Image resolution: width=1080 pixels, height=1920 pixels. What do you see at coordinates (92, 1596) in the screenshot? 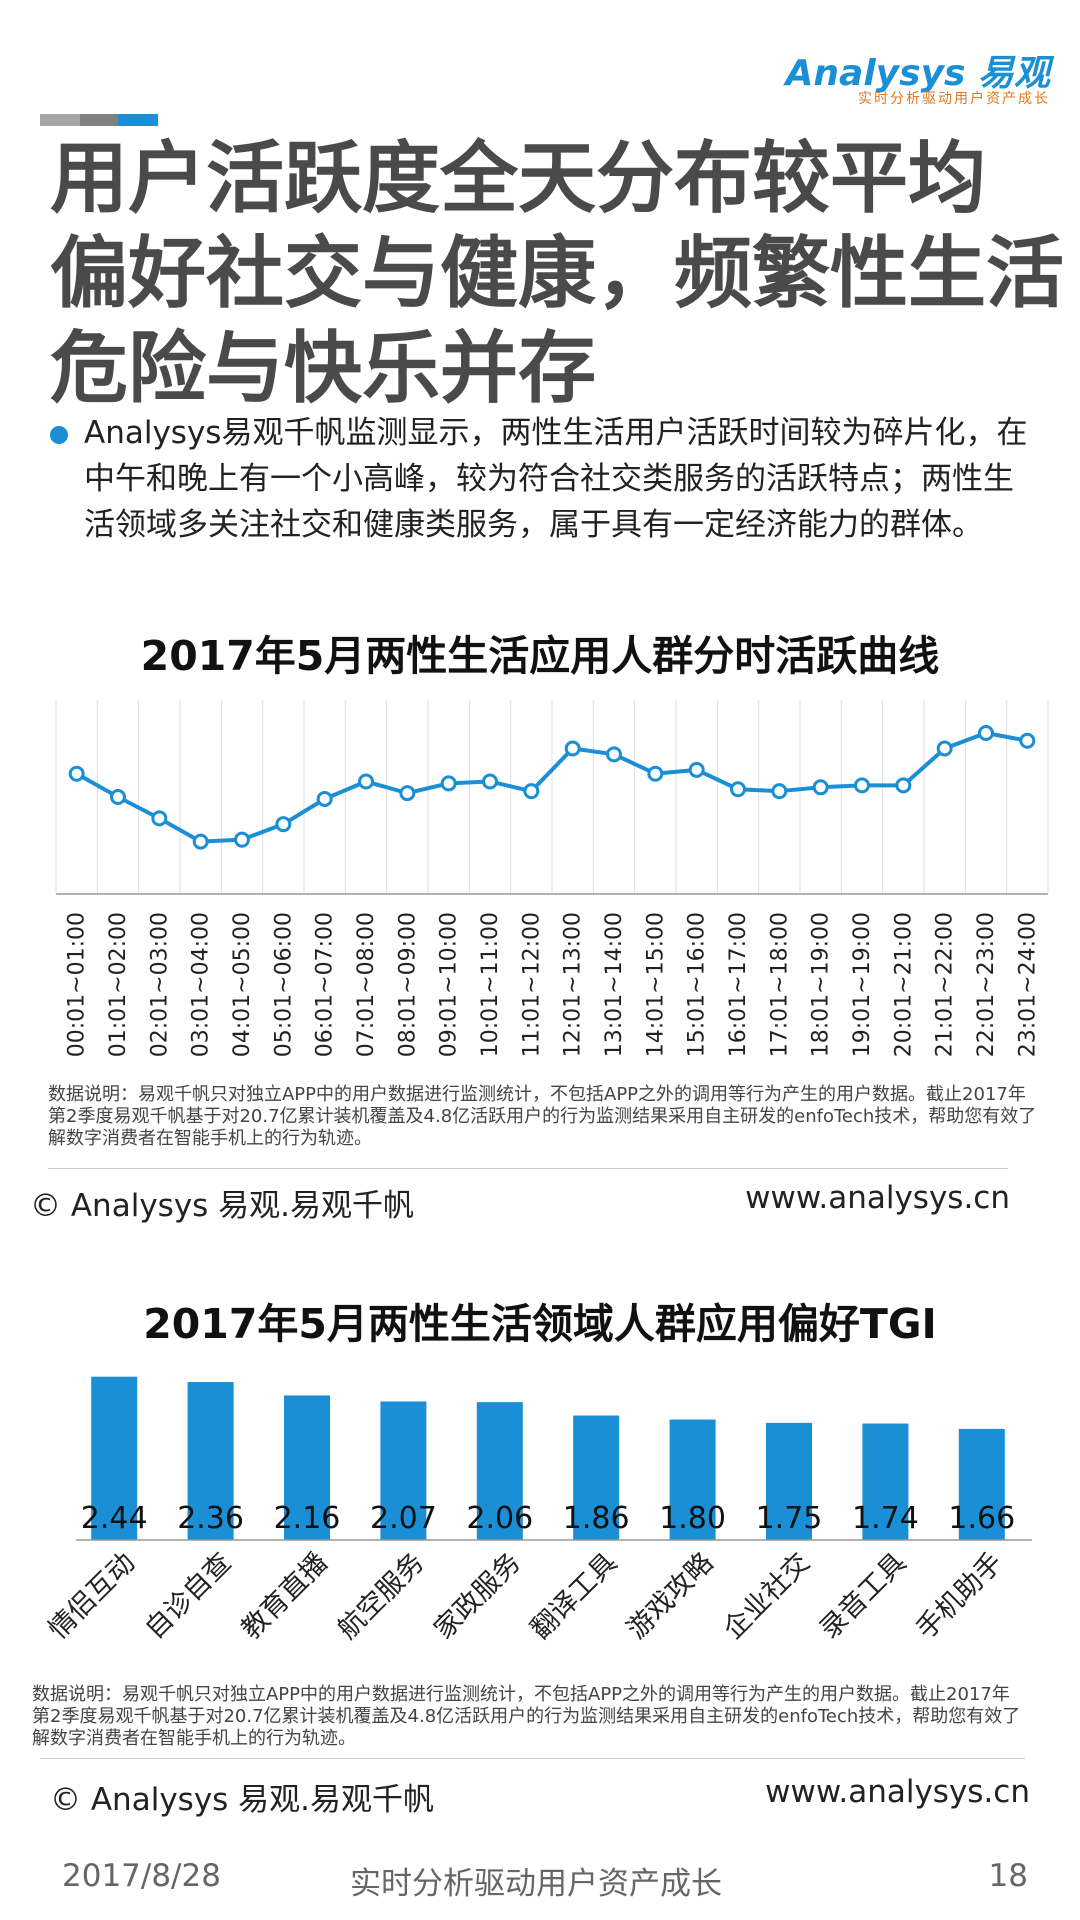
I see `category-label: 情侣互动` at bounding box center [92, 1596].